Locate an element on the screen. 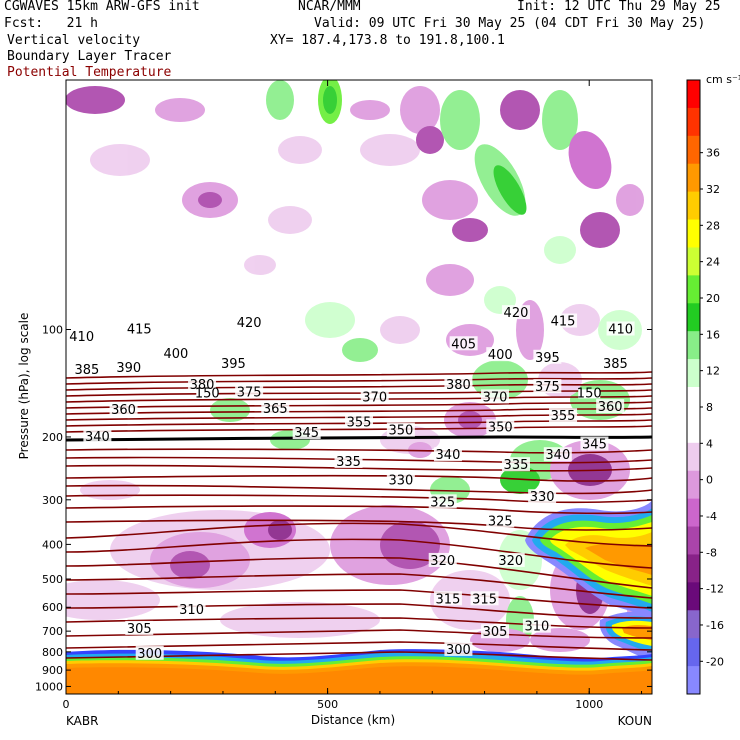 This screenshot has height=740, width=740. theta-label: 390 is located at coordinates (128, 368).